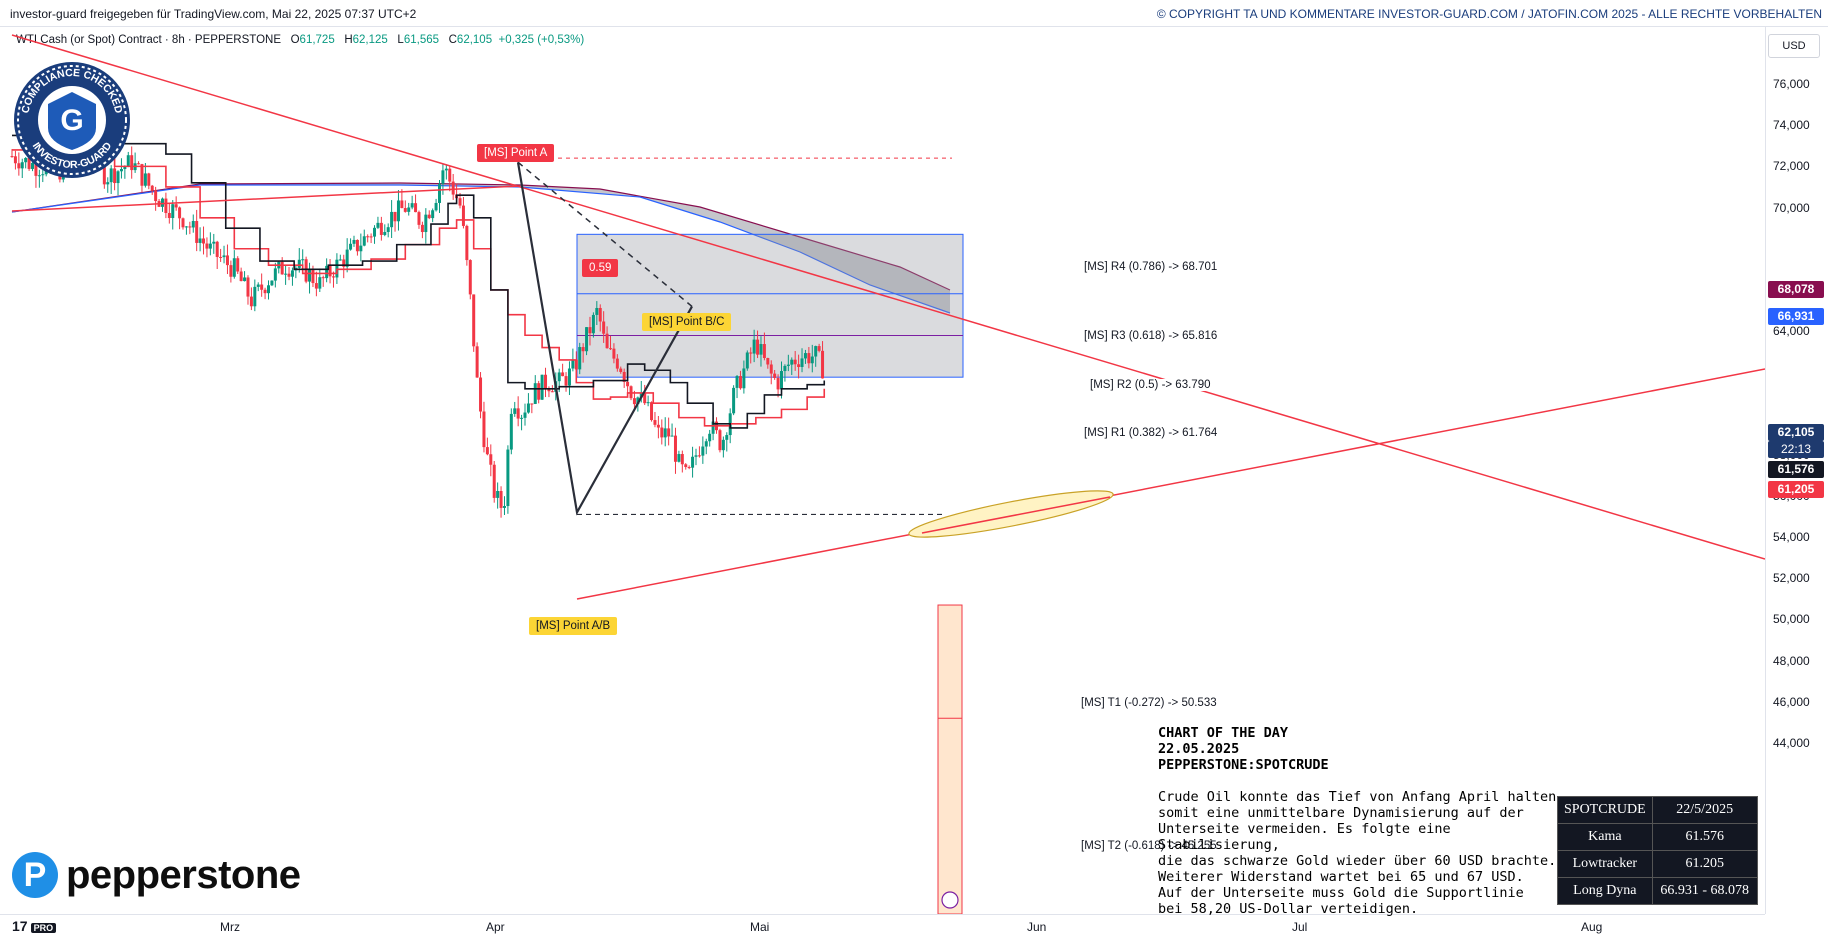 The image size is (1828, 938). I want to click on table-cell: Long Dyna, so click(1605, 891).